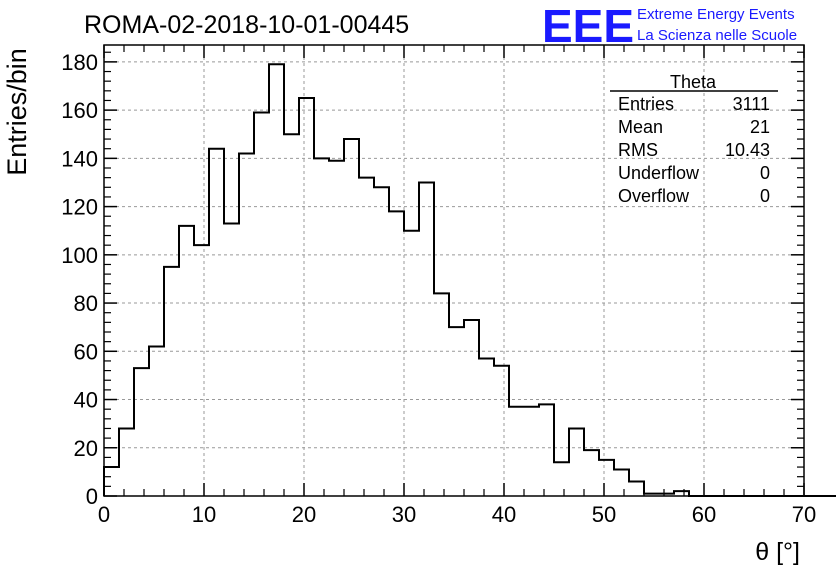 The height and width of the screenshot is (577, 836). I want to click on y-tick-label: 140, so click(79, 158).